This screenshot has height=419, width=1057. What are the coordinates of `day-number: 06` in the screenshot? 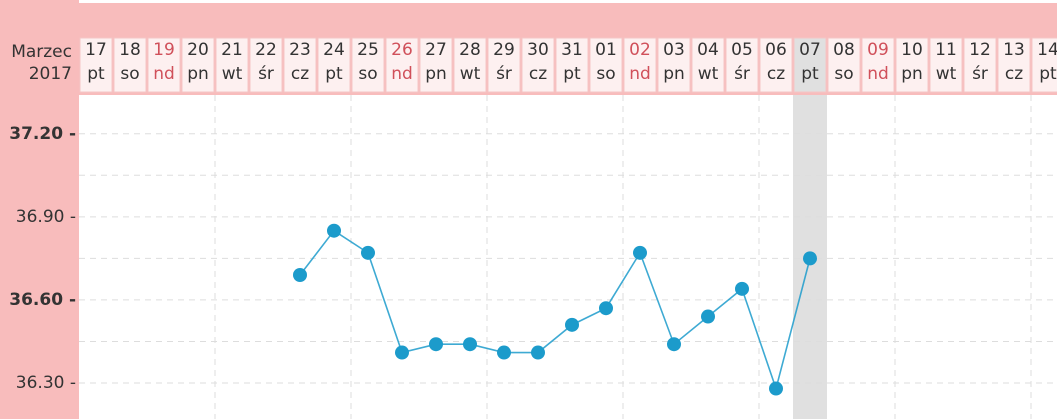 It's located at (776, 50).